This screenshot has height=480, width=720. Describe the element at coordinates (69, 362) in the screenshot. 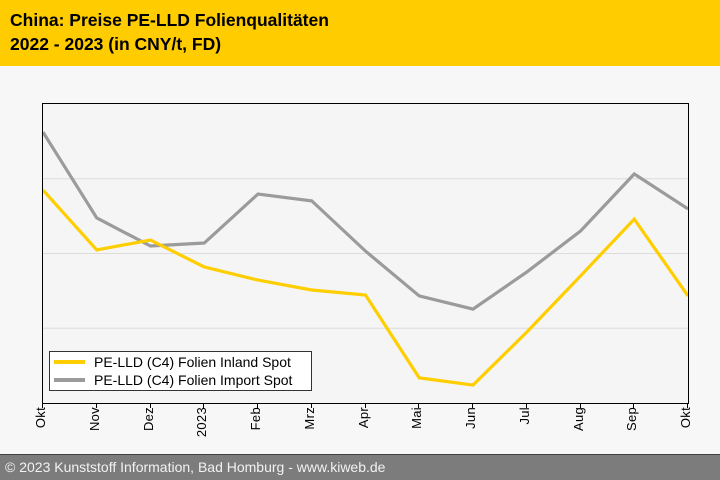

I see `legend-swatch-inland-line` at that location.